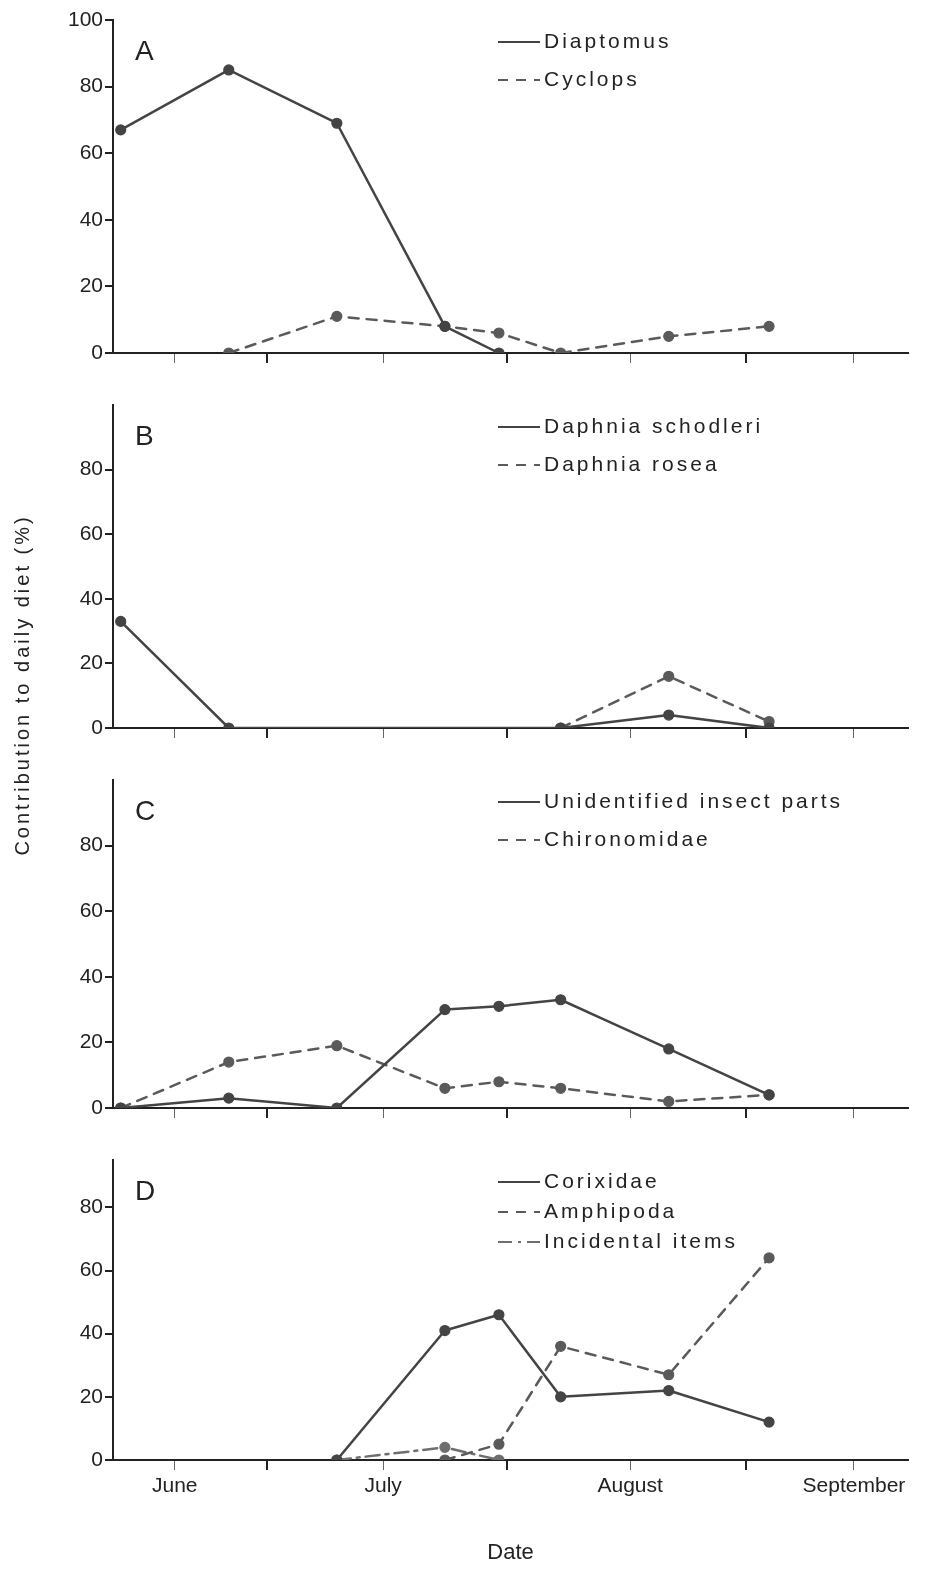 The image size is (944, 1570). What do you see at coordinates (630, 1485) in the screenshot?
I see `x-tick-label: August` at bounding box center [630, 1485].